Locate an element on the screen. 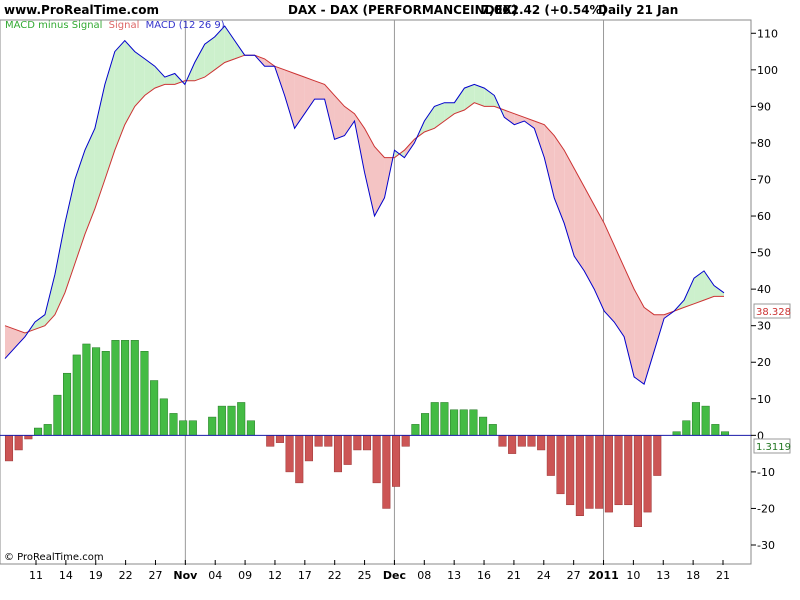  y-tick-label: 80 is located at coordinates (764, 143).